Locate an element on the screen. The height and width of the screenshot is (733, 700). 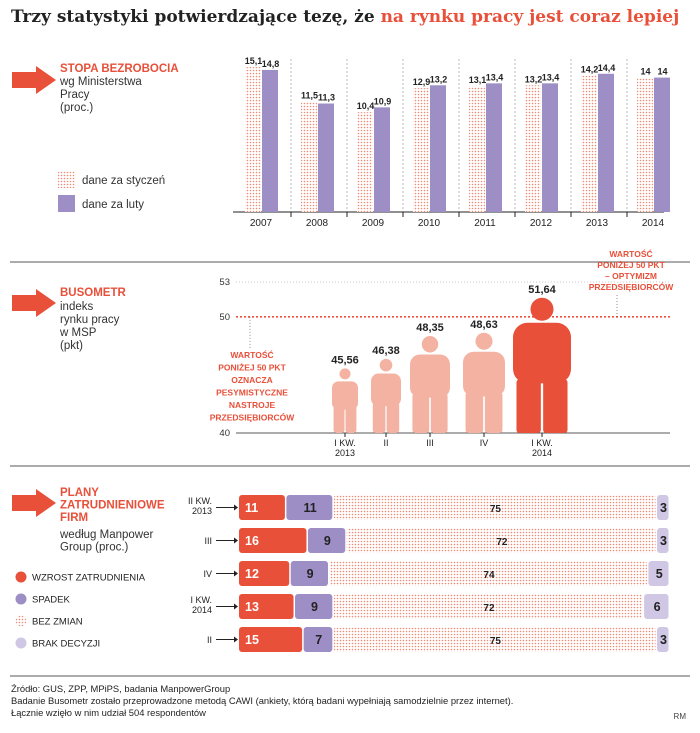
segment-label: 16 is located at coordinates (252, 541).